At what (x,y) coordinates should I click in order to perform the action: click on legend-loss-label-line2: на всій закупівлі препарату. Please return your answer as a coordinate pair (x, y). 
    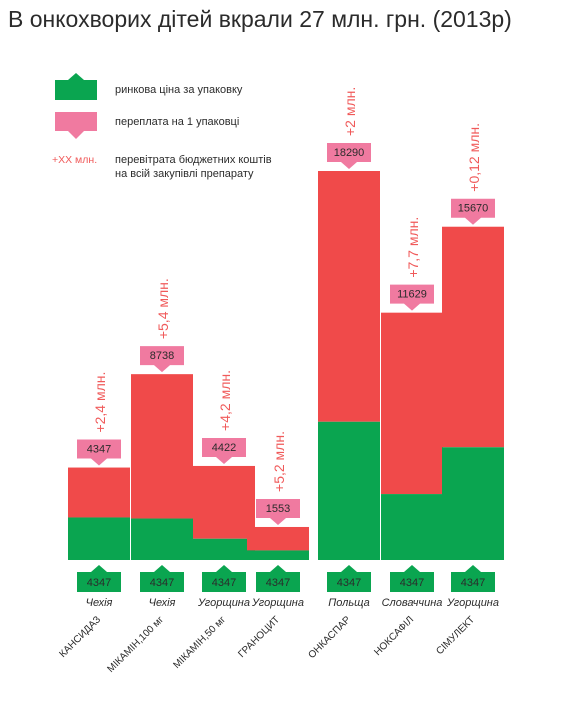
    Looking at the image, I should click on (184, 174).